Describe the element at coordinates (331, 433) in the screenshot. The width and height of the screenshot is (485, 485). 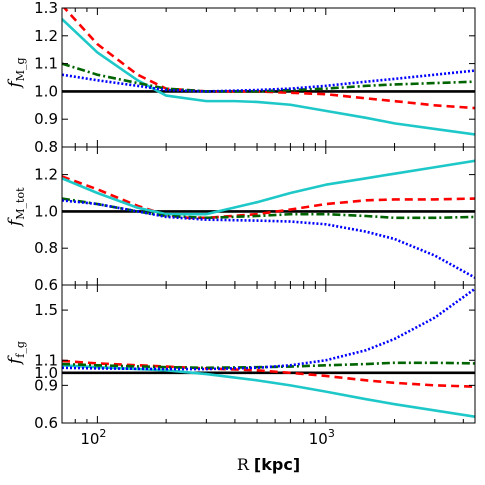
I see `x-tick-label-exp: 3` at that location.